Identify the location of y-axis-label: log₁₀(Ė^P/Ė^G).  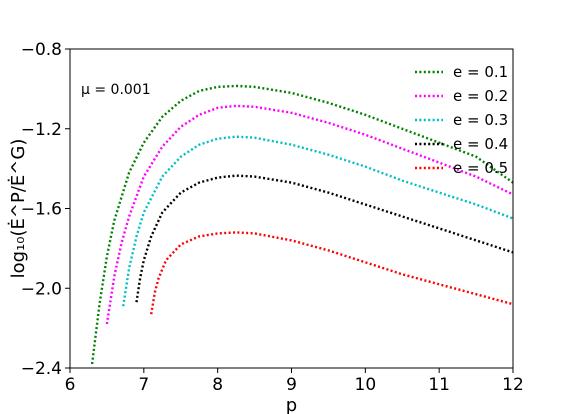
(18, 209).